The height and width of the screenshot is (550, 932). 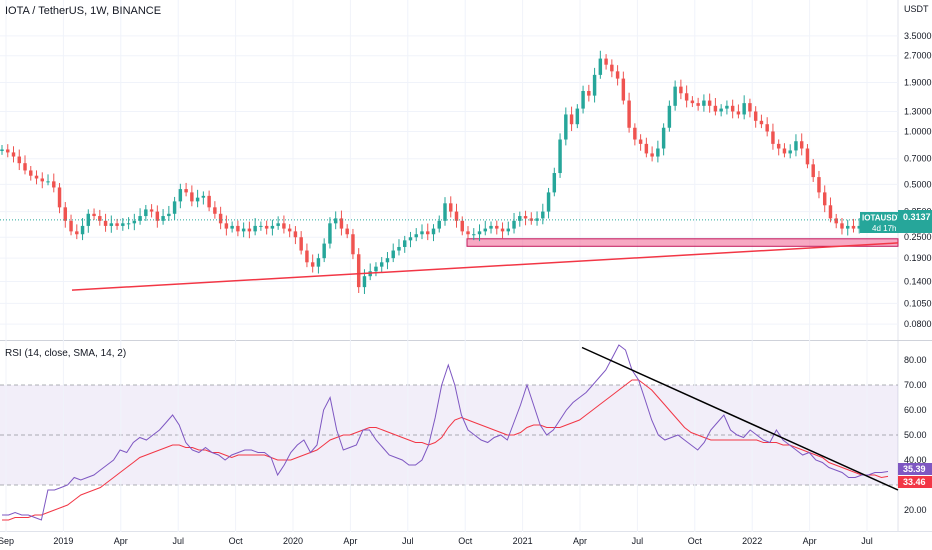 What do you see at coordinates (408, 541) in the screenshot?
I see `time-axis-label: Jul` at bounding box center [408, 541].